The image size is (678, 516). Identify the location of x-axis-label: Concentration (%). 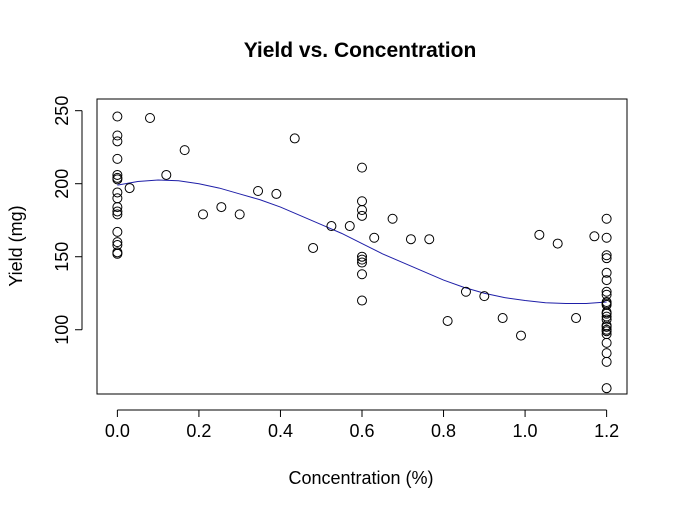
(360, 478).